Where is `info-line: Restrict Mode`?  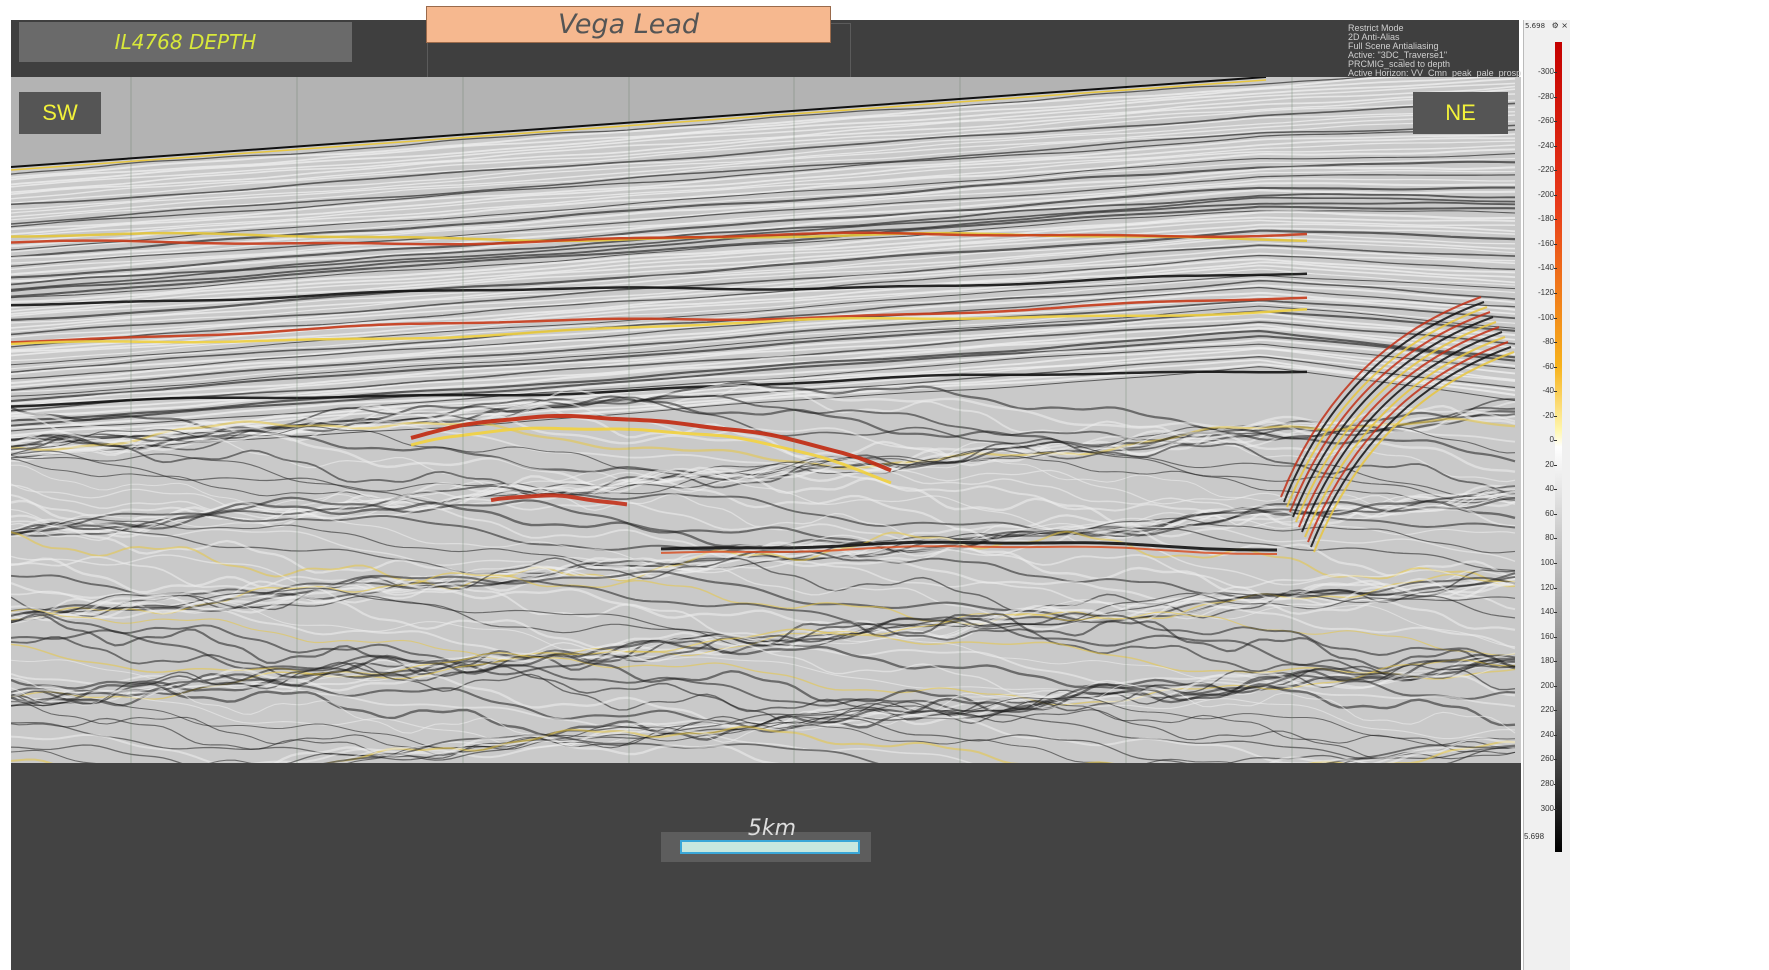
info-line: Restrict Mode is located at coordinates (1376, 28).